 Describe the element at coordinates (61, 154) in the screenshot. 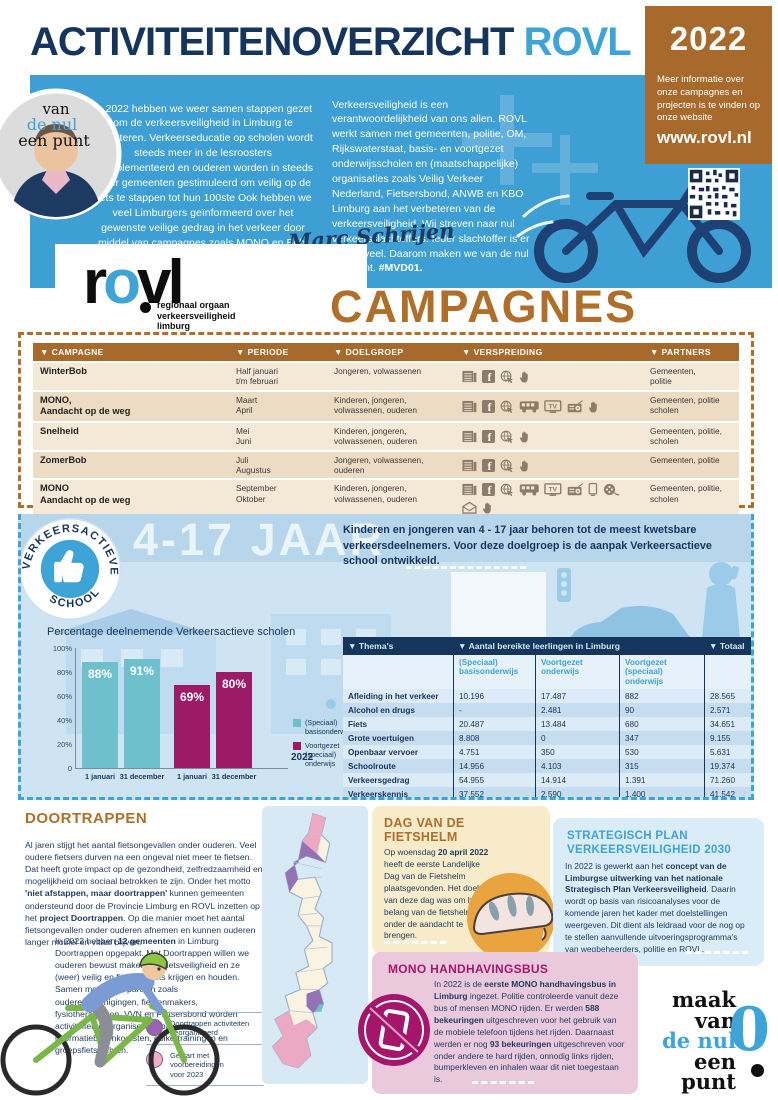

I see `spokesperson-photo: van de nul een punt` at that location.